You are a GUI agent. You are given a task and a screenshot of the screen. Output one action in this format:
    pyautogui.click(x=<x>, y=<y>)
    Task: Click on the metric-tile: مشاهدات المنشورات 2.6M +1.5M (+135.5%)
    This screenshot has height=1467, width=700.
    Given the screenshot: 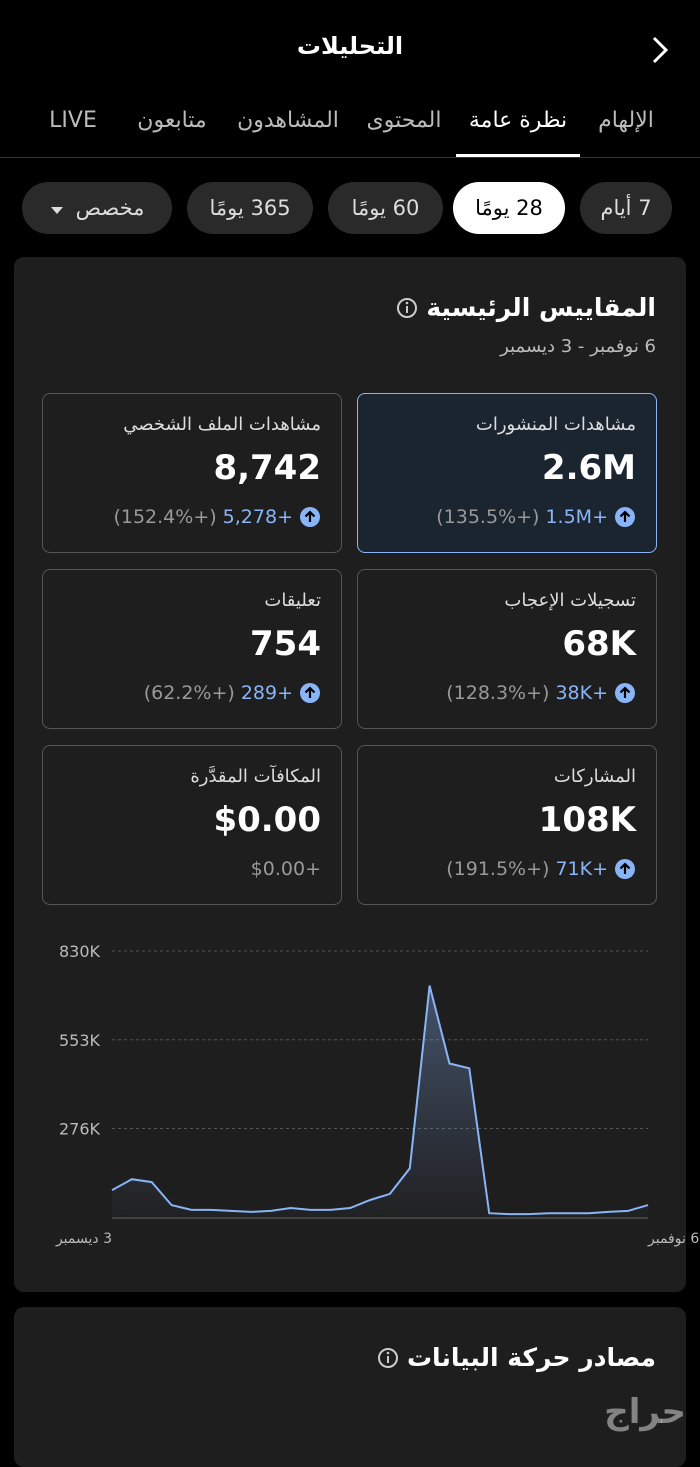 What is the action you would take?
    pyautogui.click(x=507, y=473)
    